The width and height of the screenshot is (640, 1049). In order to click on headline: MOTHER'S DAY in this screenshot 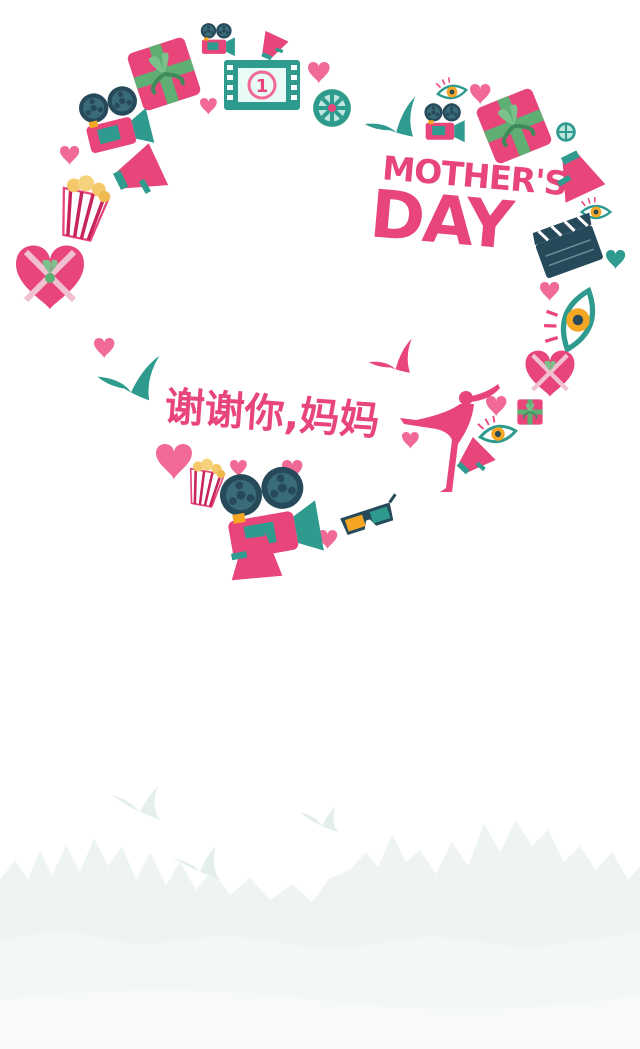, I will do `click(467, 206)`.